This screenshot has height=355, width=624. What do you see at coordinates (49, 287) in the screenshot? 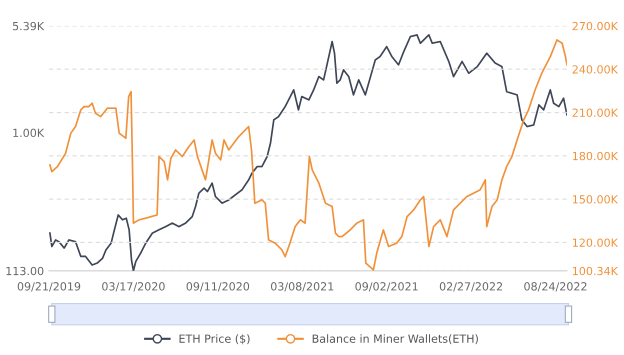
I see `x-tick-label: 09/21/2019` at bounding box center [49, 287].